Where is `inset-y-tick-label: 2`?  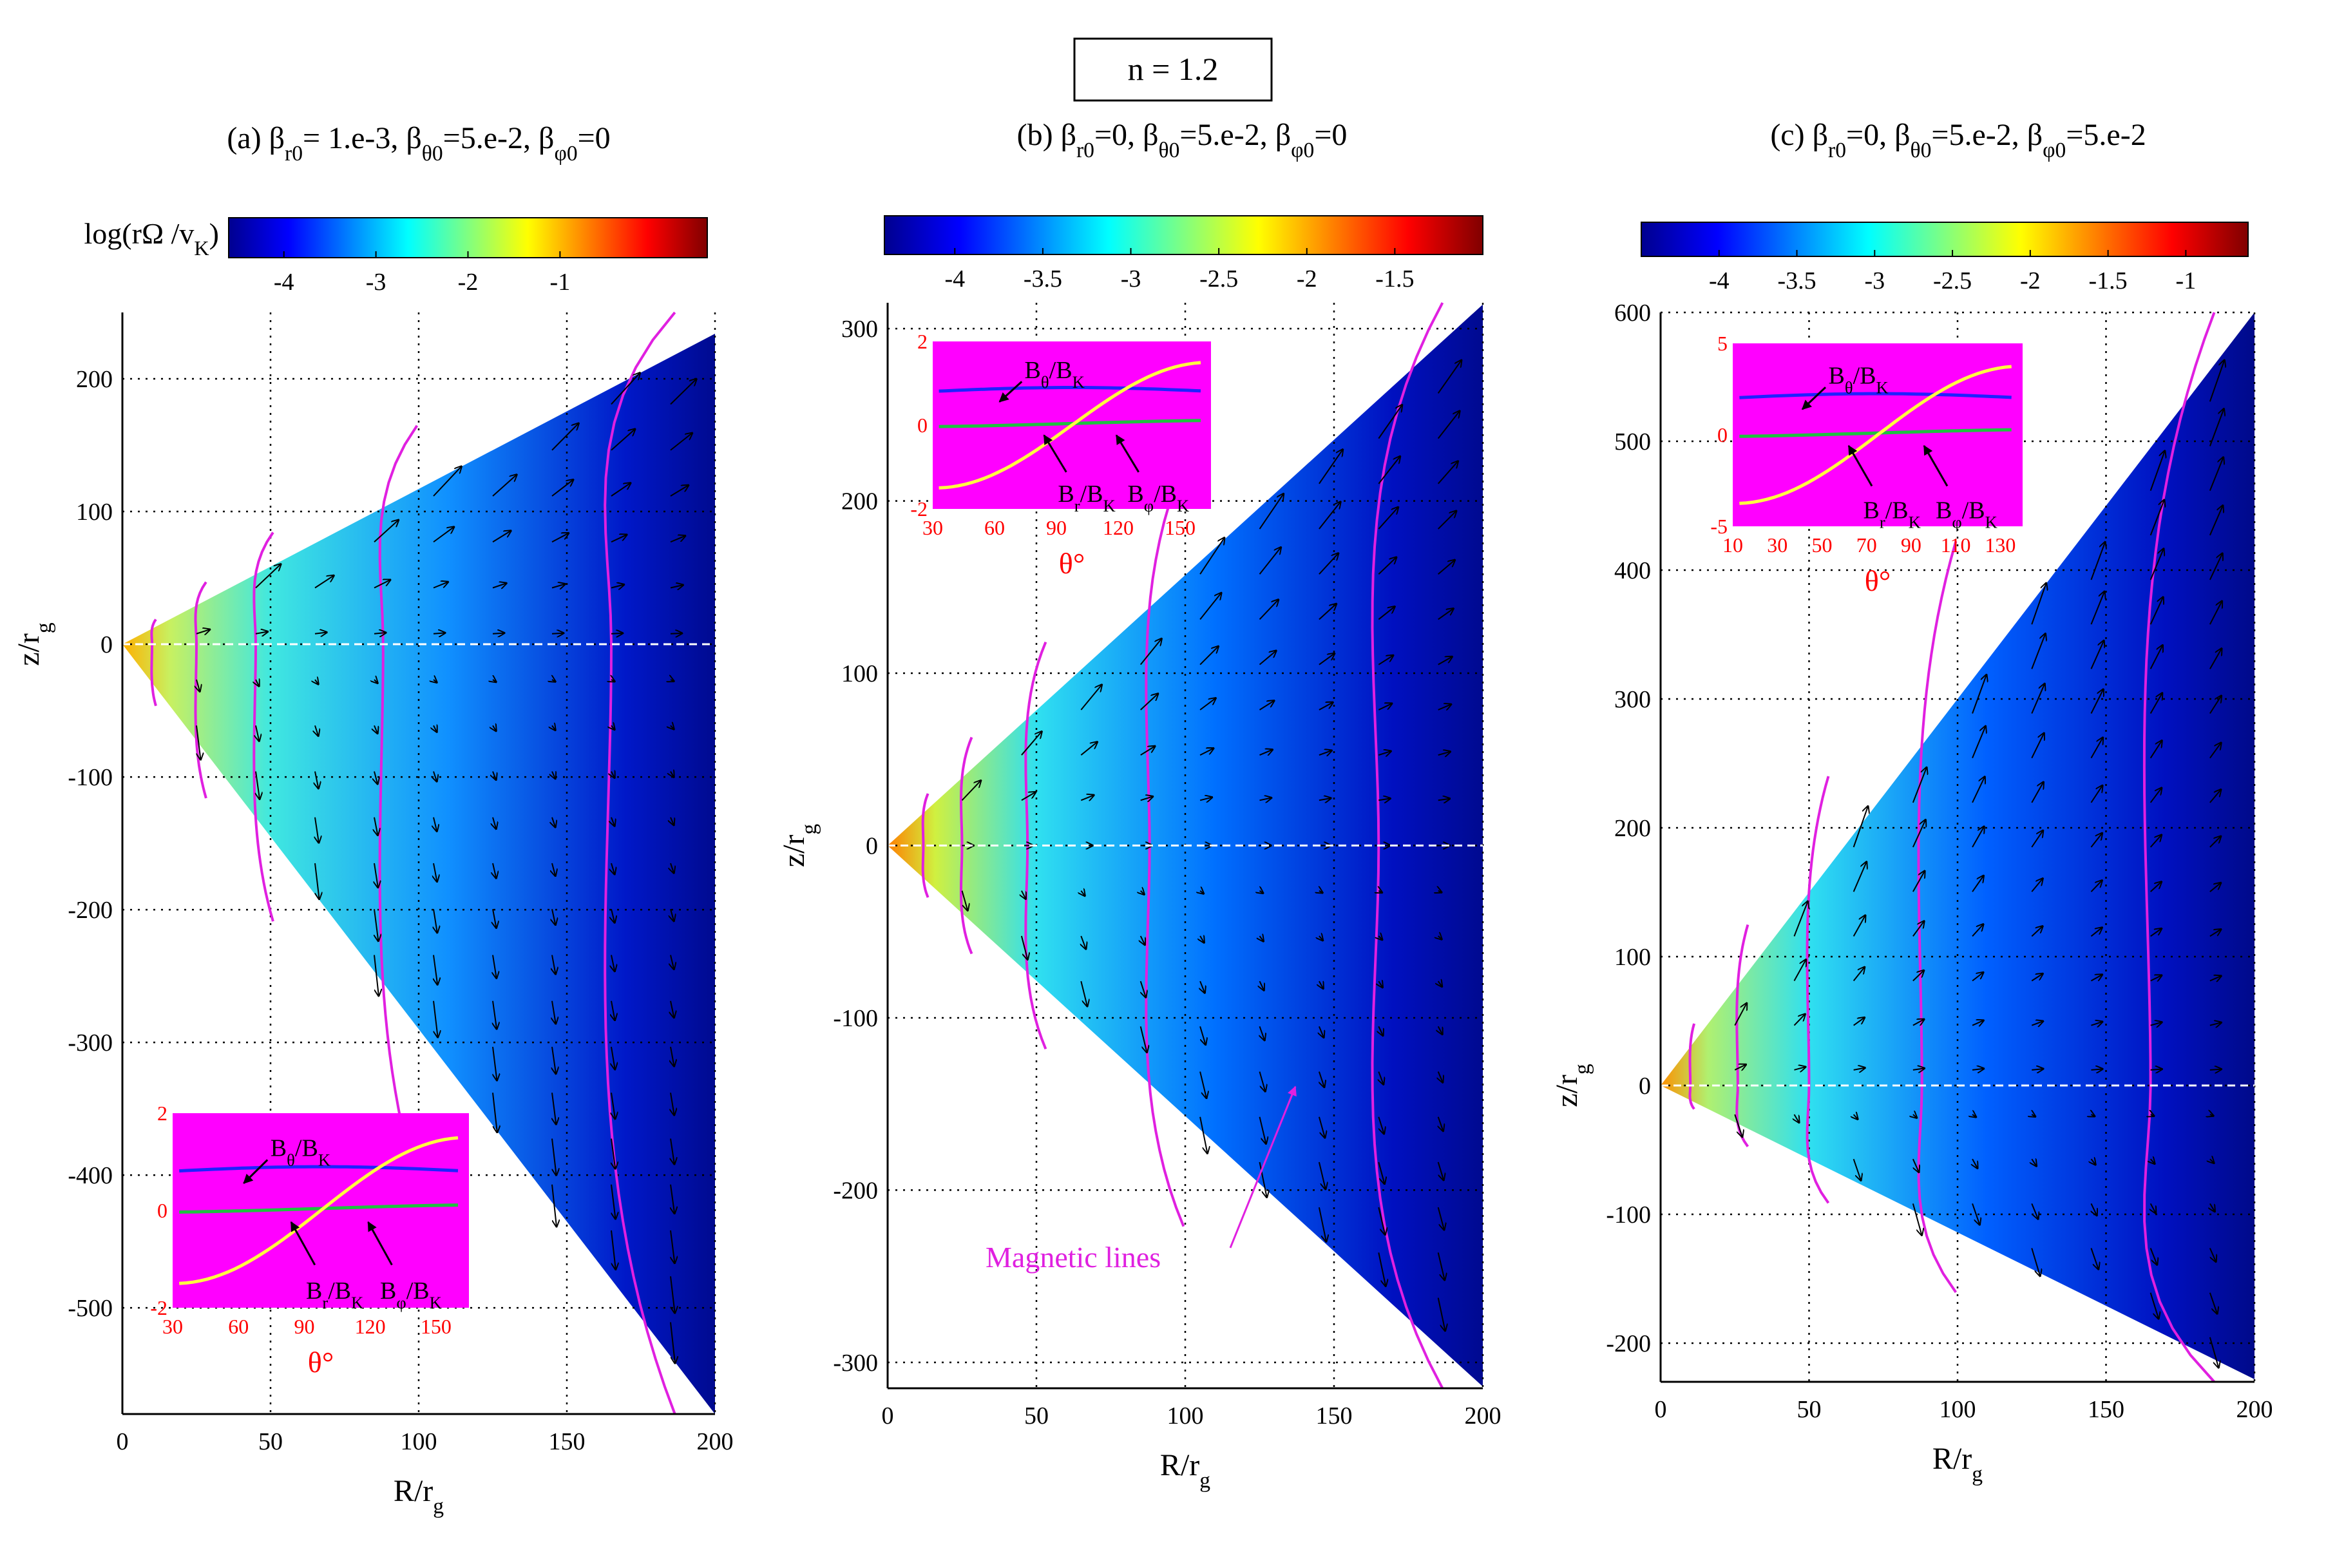
inset-y-tick-label: 2 is located at coordinates (162, 1114).